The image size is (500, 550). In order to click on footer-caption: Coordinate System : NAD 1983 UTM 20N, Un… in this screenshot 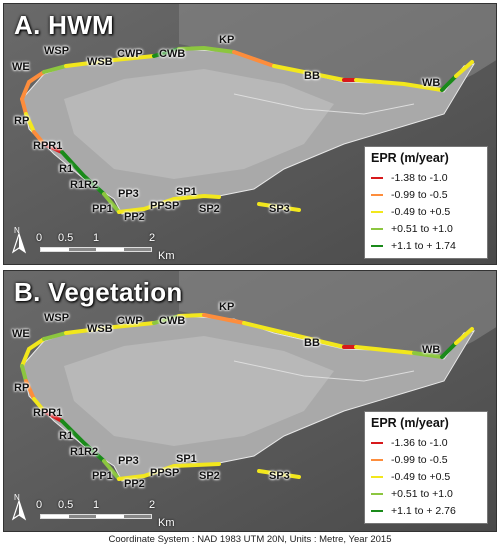, I will do `click(250, 539)`.